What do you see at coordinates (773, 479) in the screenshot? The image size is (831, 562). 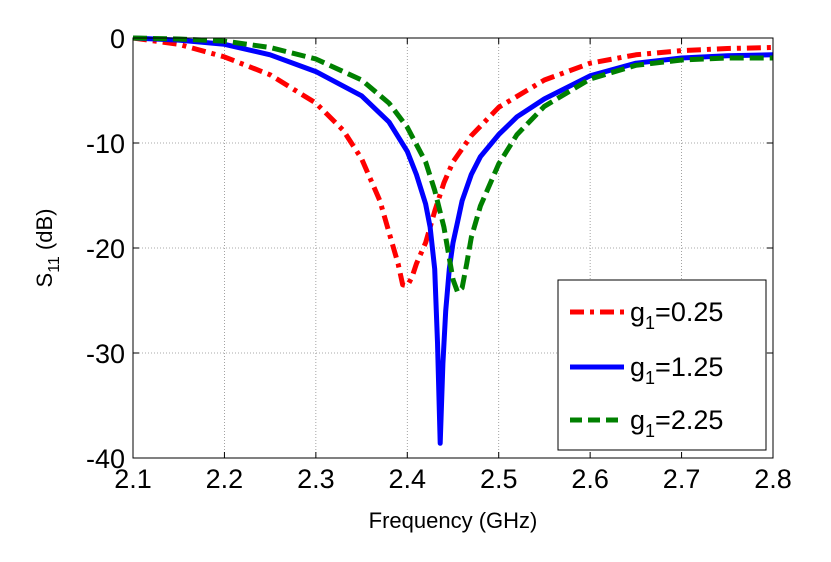 I see `x-tick-label-2-8: 2.8` at bounding box center [773, 479].